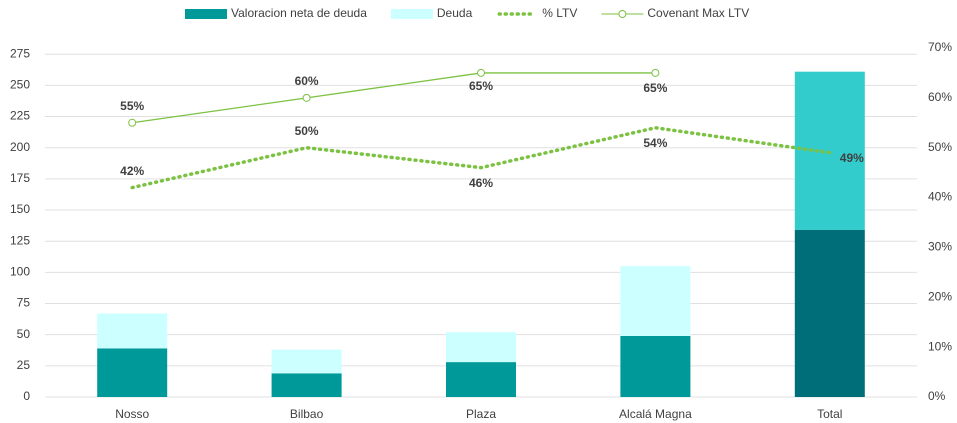 Image resolution: width=957 pixels, height=423 pixels. I want to click on legend-label: % LTV, so click(559, 13).